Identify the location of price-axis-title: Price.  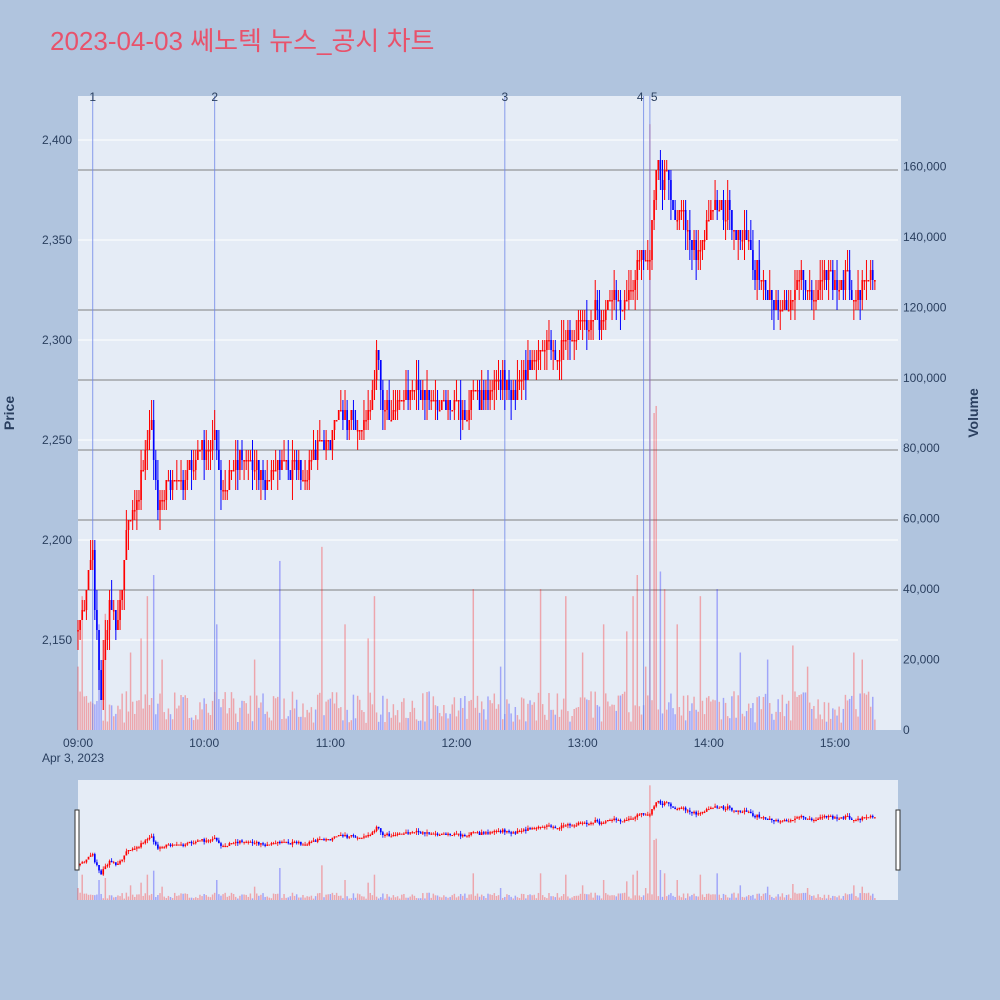
(9, 413).